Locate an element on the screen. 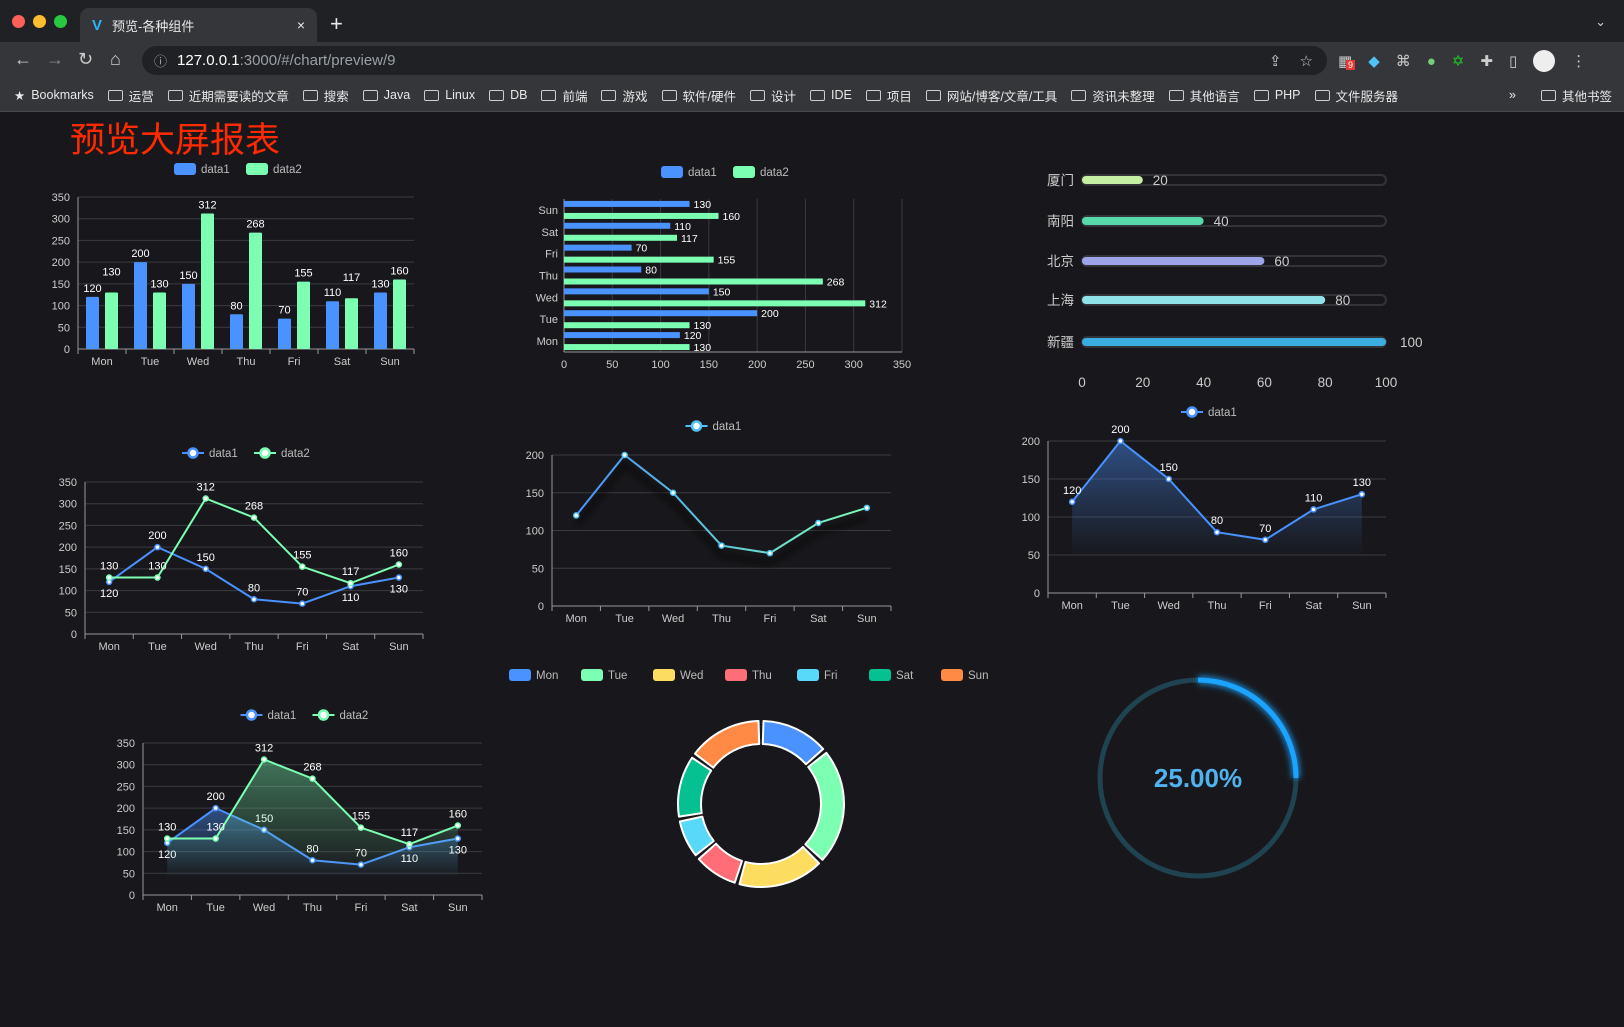 The width and height of the screenshot is (1624, 1027). bookmark-item: 近期需要读的文章 is located at coordinates (228, 95).